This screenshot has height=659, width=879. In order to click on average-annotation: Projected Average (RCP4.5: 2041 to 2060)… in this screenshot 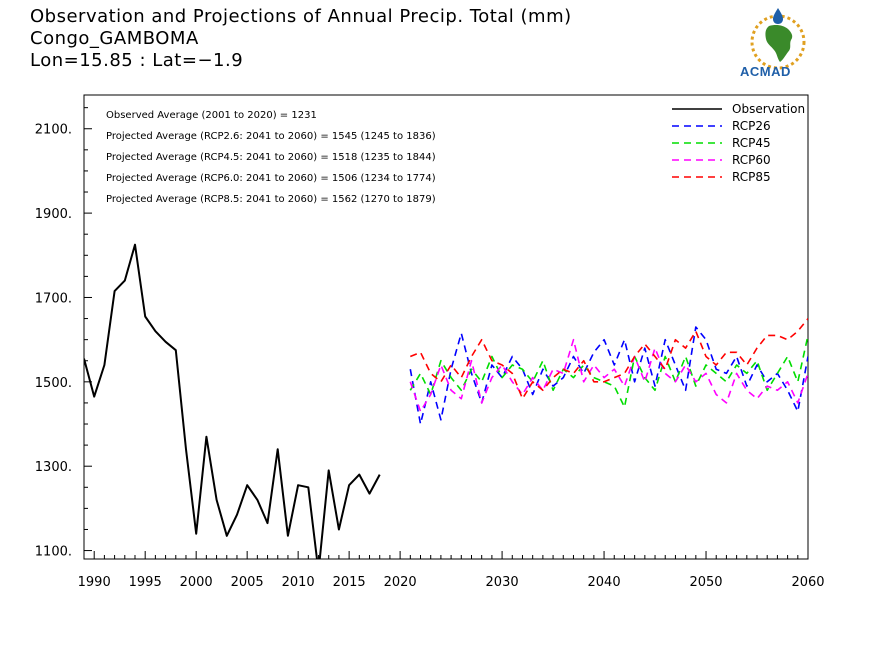, I will do `click(271, 157)`.